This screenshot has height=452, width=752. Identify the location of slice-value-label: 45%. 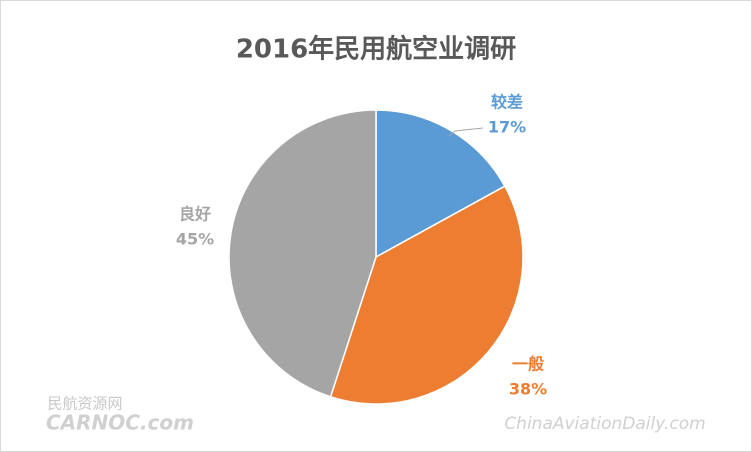
(195, 239).